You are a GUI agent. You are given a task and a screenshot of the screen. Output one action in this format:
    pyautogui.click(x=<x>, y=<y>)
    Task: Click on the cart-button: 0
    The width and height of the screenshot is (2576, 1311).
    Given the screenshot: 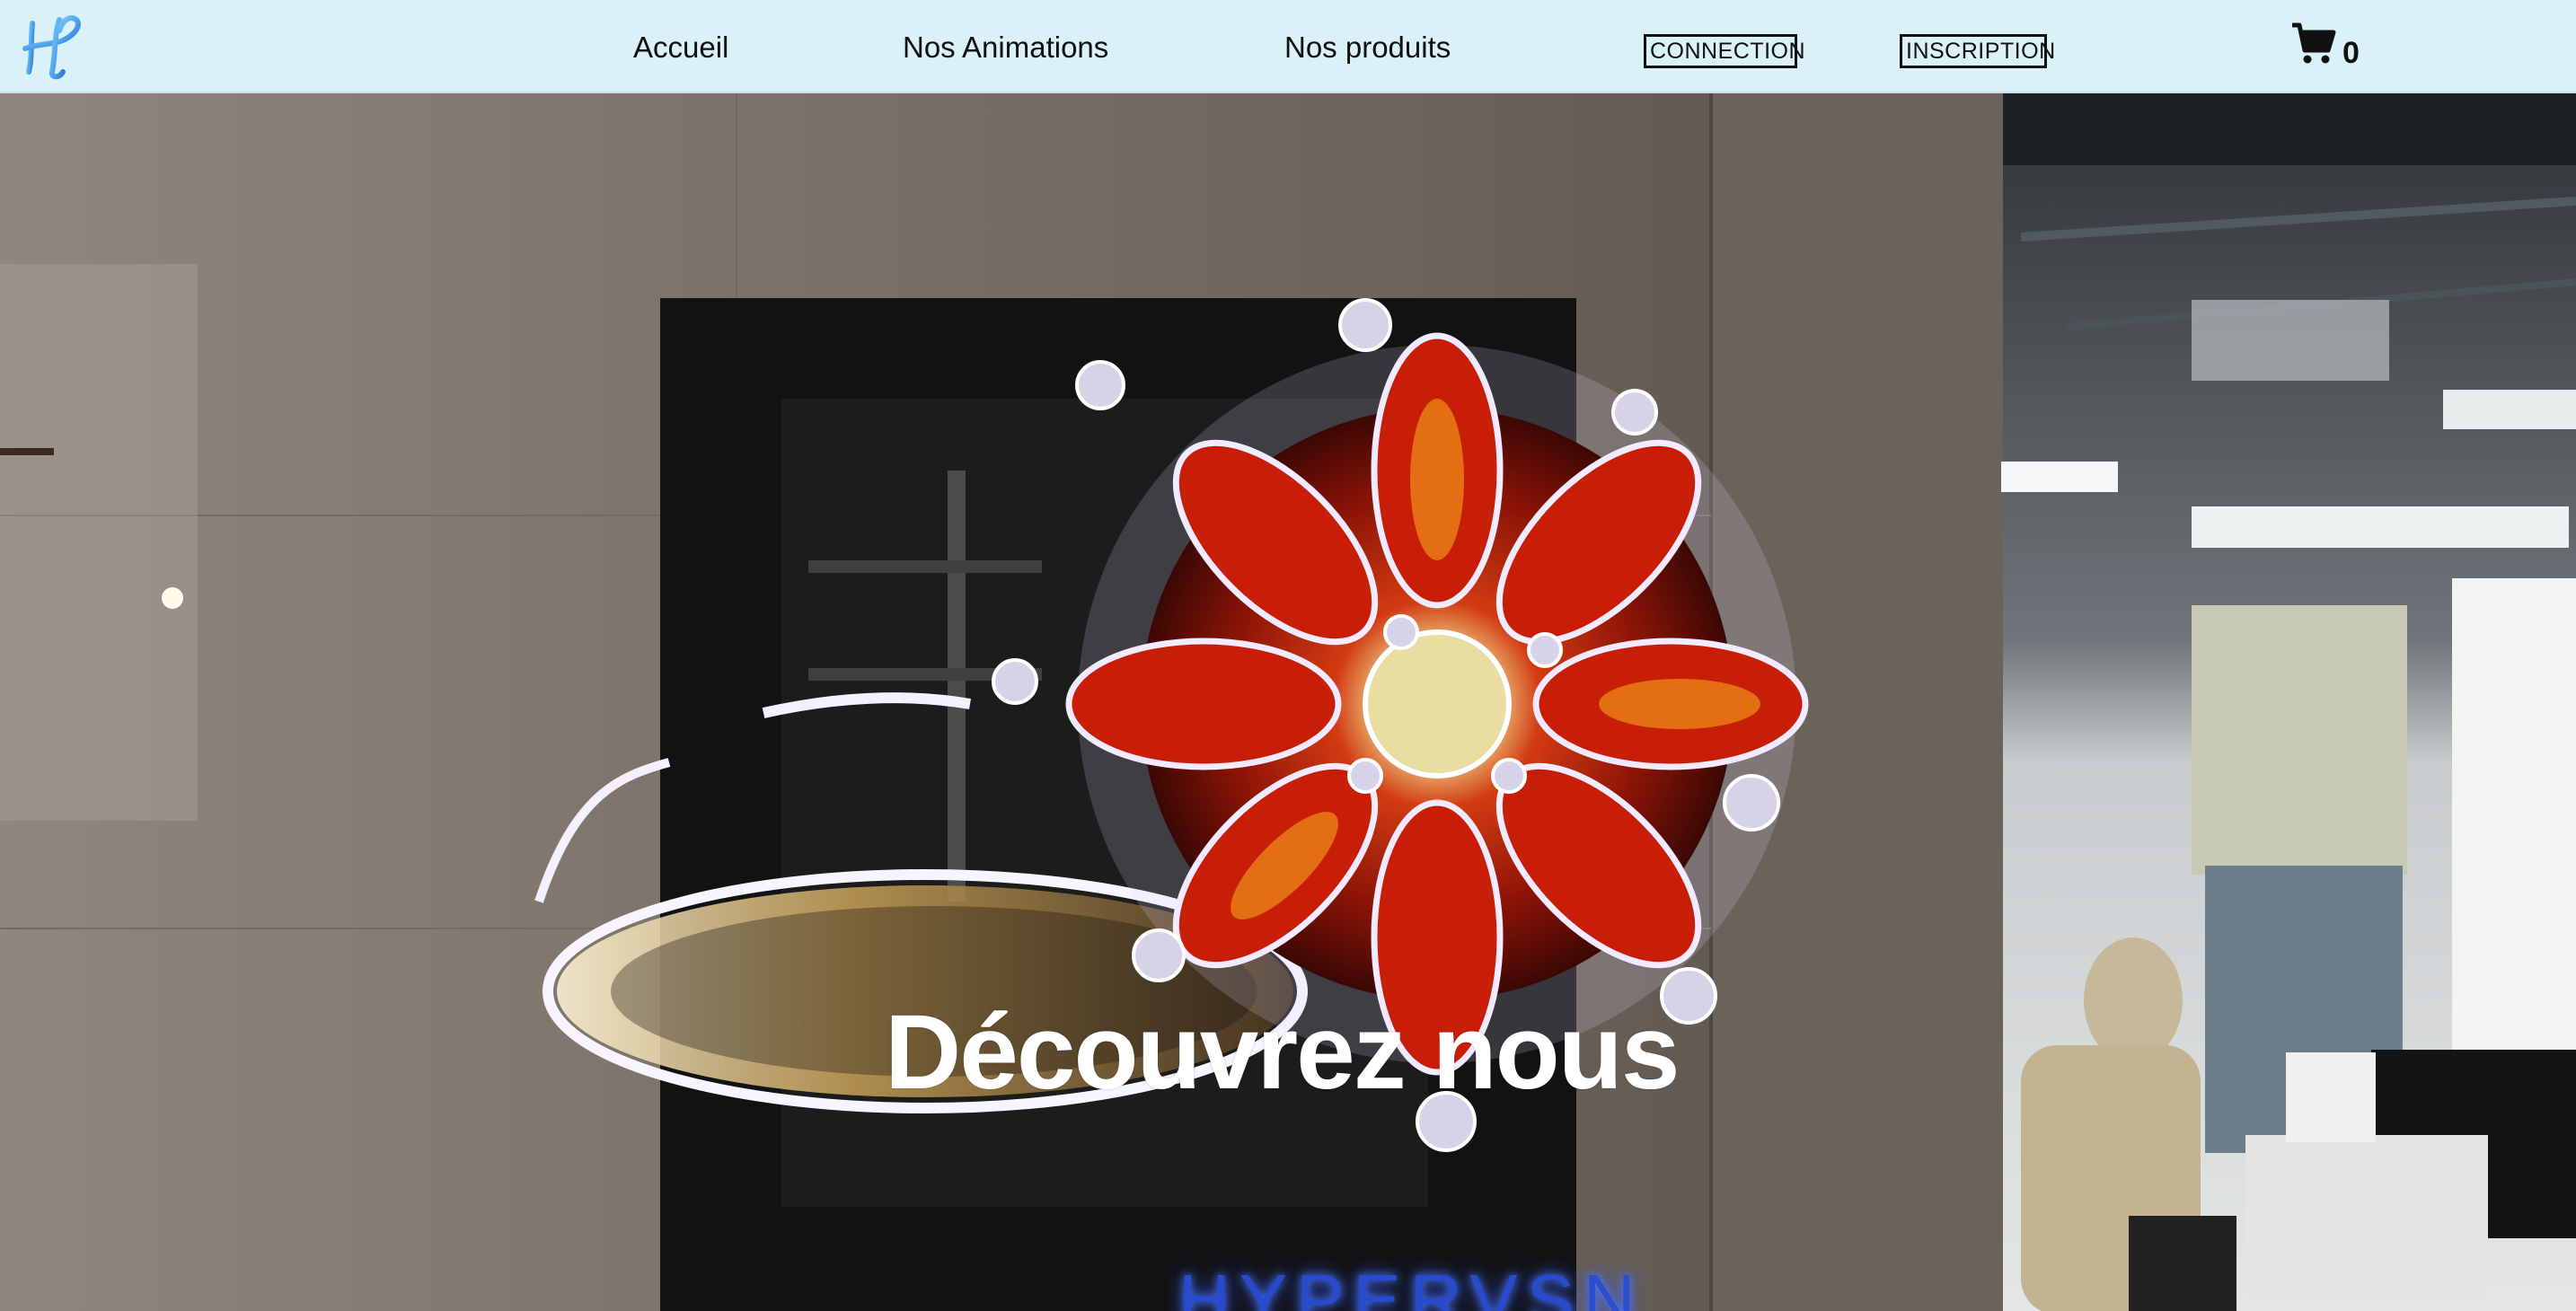 What is the action you would take?
    pyautogui.click(x=2339, y=47)
    